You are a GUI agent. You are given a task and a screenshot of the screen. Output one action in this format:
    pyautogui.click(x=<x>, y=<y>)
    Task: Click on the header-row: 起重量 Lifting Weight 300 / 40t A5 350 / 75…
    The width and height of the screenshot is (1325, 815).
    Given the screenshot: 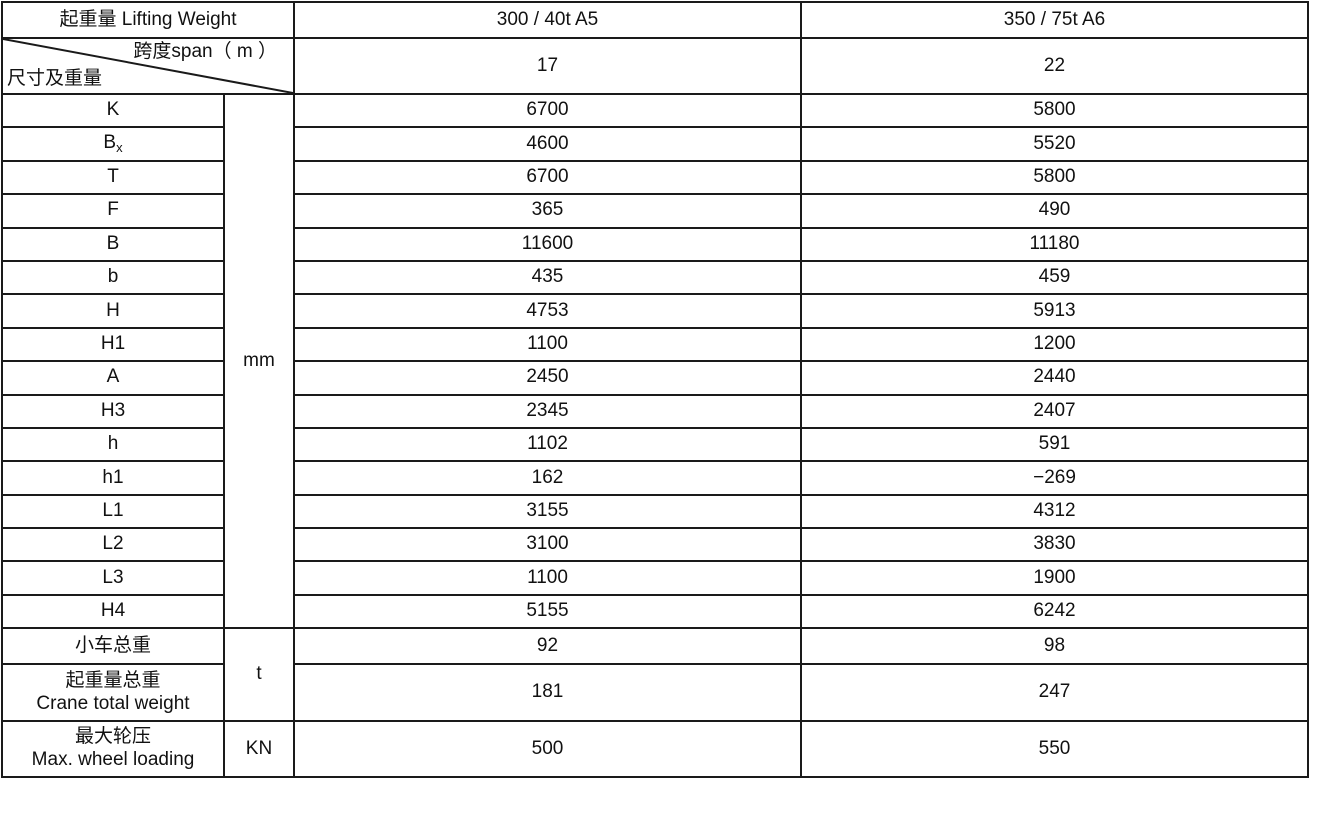 What is the action you would take?
    pyautogui.click(x=655, y=20)
    